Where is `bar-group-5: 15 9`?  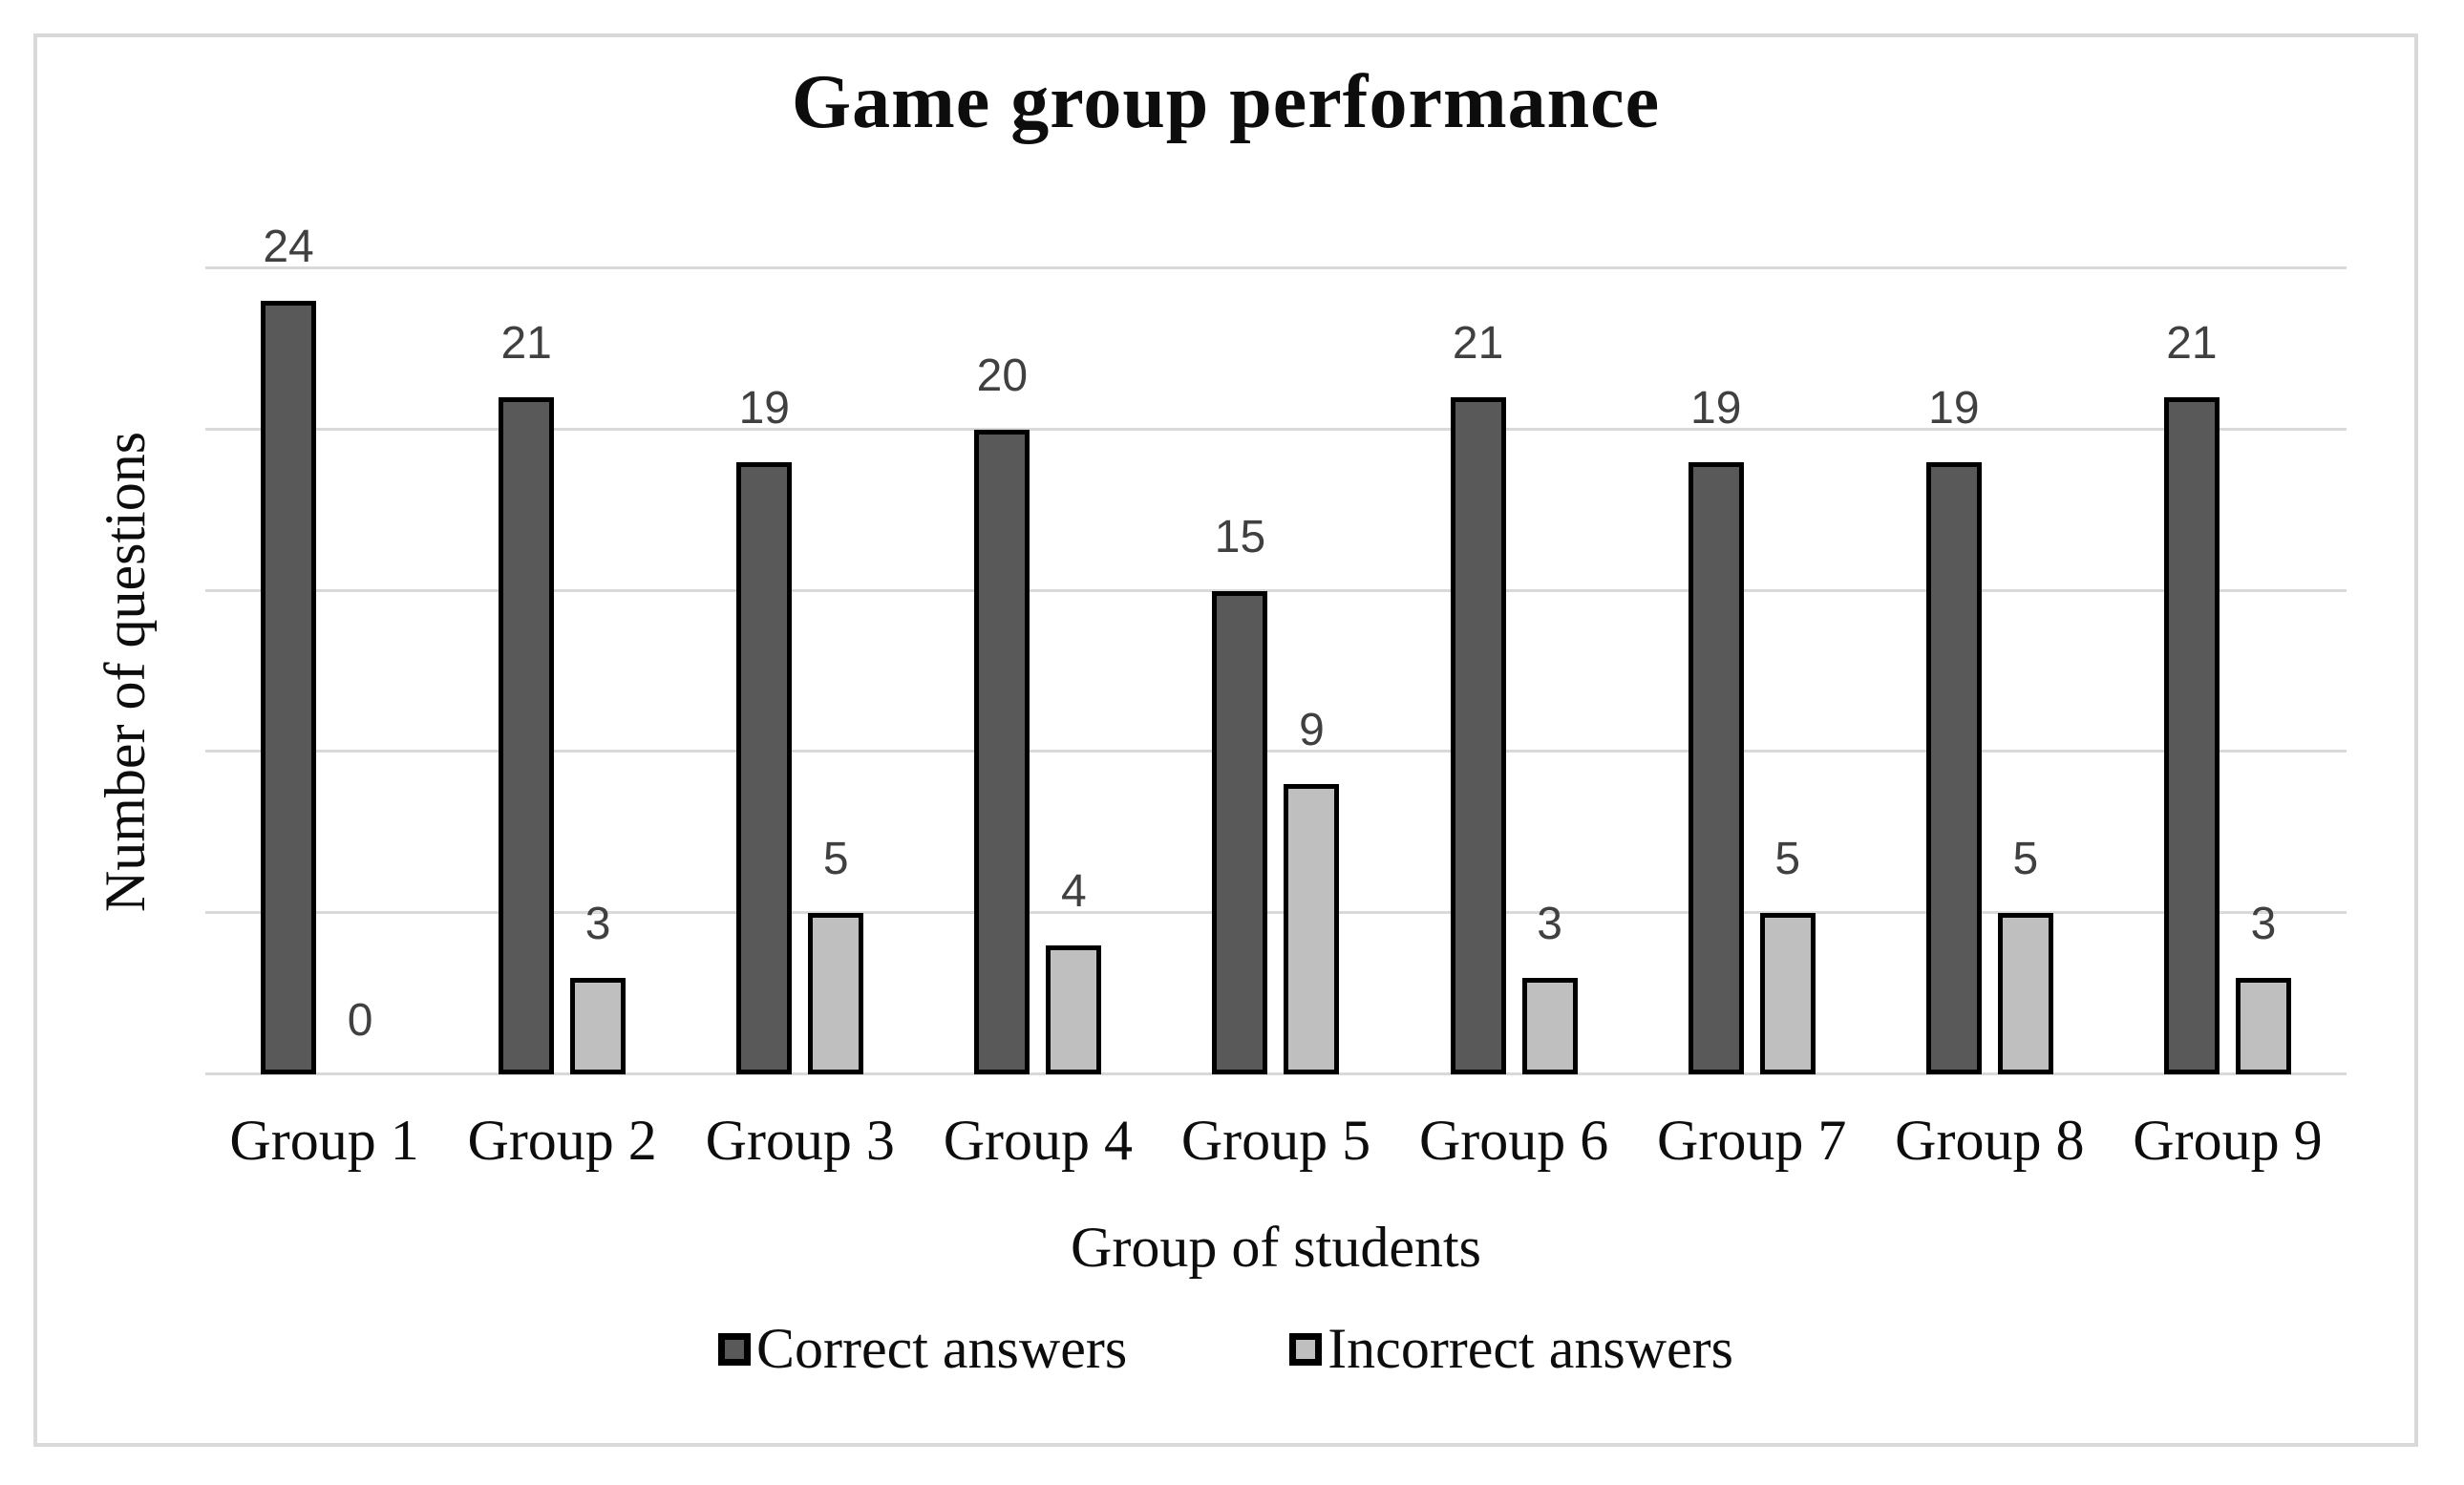 bar-group-5: 15 9 is located at coordinates (1275, 671).